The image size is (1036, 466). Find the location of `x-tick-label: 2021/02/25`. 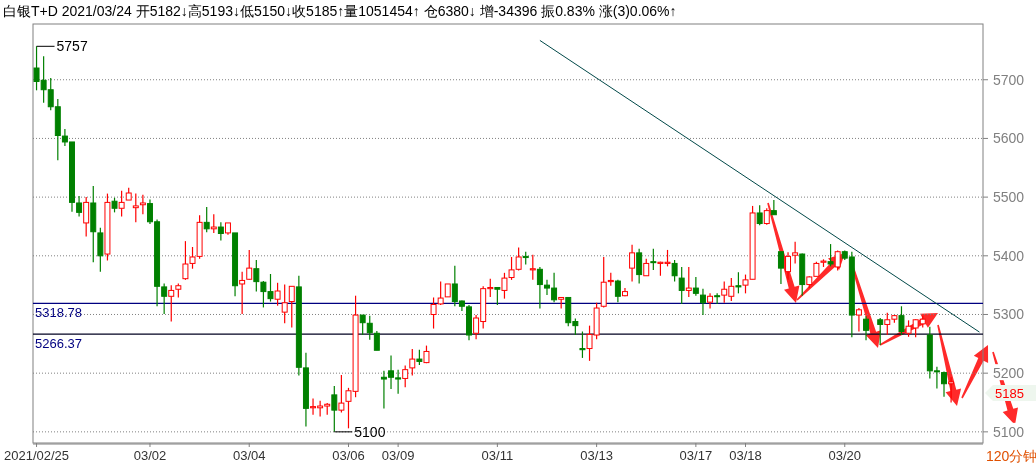

x-tick-label: 2021/02/25 is located at coordinates (37, 455).